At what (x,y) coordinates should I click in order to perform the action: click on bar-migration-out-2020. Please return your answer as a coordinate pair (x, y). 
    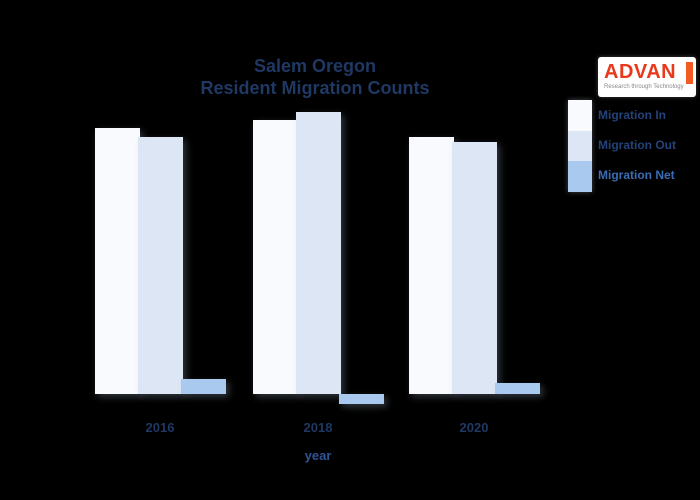
    Looking at the image, I should click on (474, 268).